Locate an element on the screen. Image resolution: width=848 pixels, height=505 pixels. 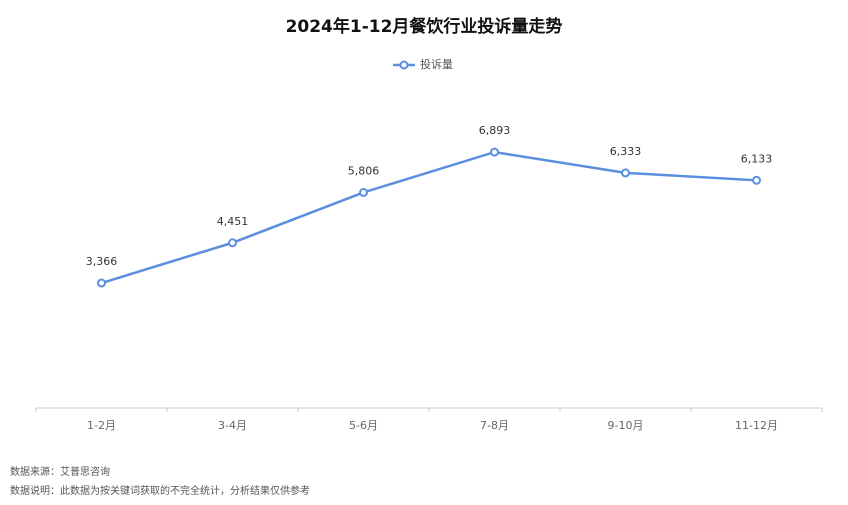
value-label: 6,893 is located at coordinates (495, 130).